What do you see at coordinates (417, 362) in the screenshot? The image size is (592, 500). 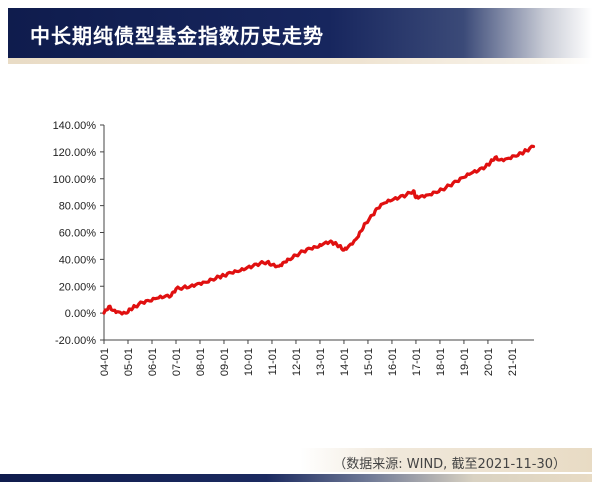 I see `x-tick-label: 17-01` at bounding box center [417, 362].